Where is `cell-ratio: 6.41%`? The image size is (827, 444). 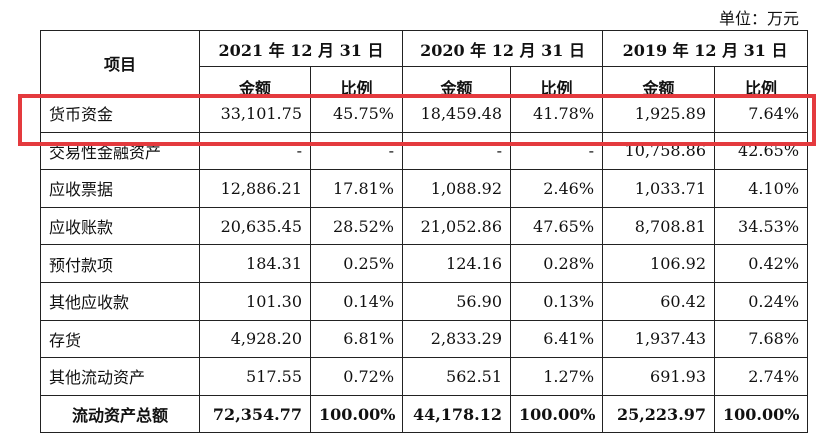 cell-ratio: 6.41% is located at coordinates (557, 339).